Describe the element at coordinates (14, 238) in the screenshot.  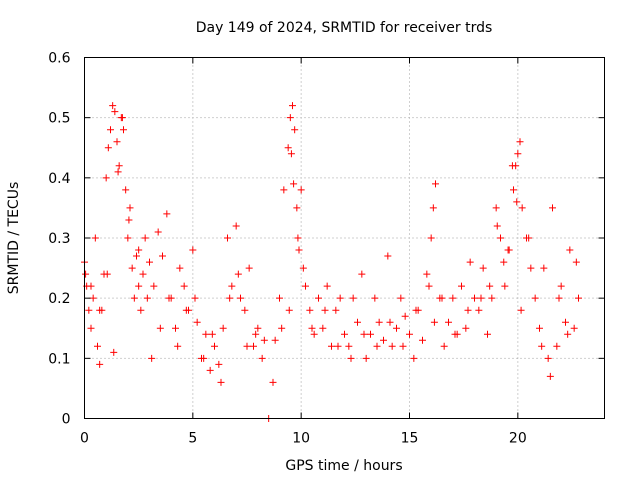
I see `y-axis-label: SRMTID / TECUs` at that location.